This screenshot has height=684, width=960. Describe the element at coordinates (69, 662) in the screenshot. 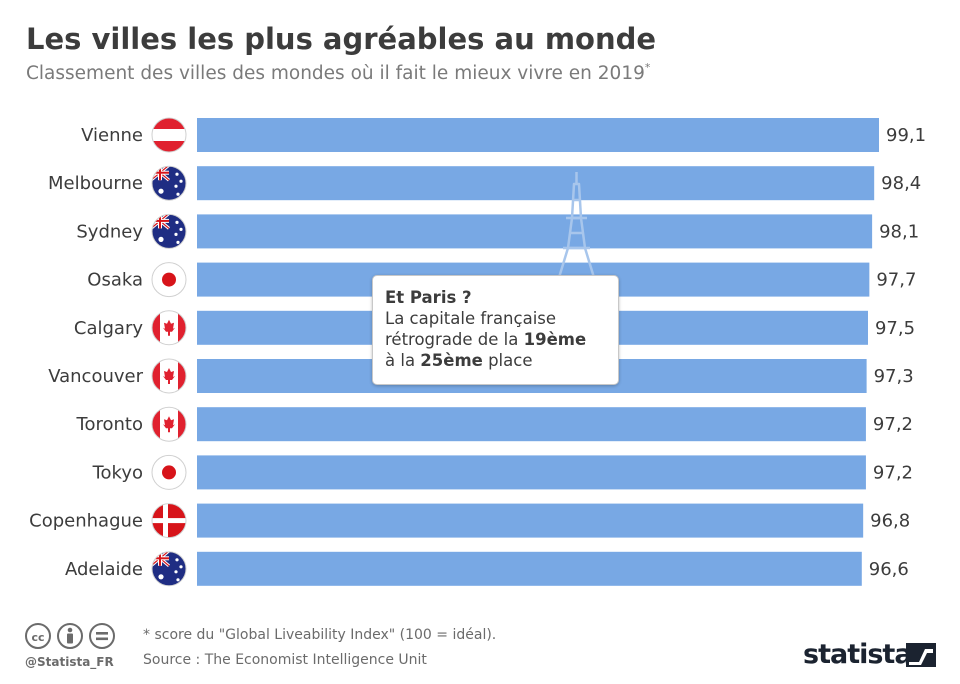

I see `social-handle: @Statista_FR` at that location.